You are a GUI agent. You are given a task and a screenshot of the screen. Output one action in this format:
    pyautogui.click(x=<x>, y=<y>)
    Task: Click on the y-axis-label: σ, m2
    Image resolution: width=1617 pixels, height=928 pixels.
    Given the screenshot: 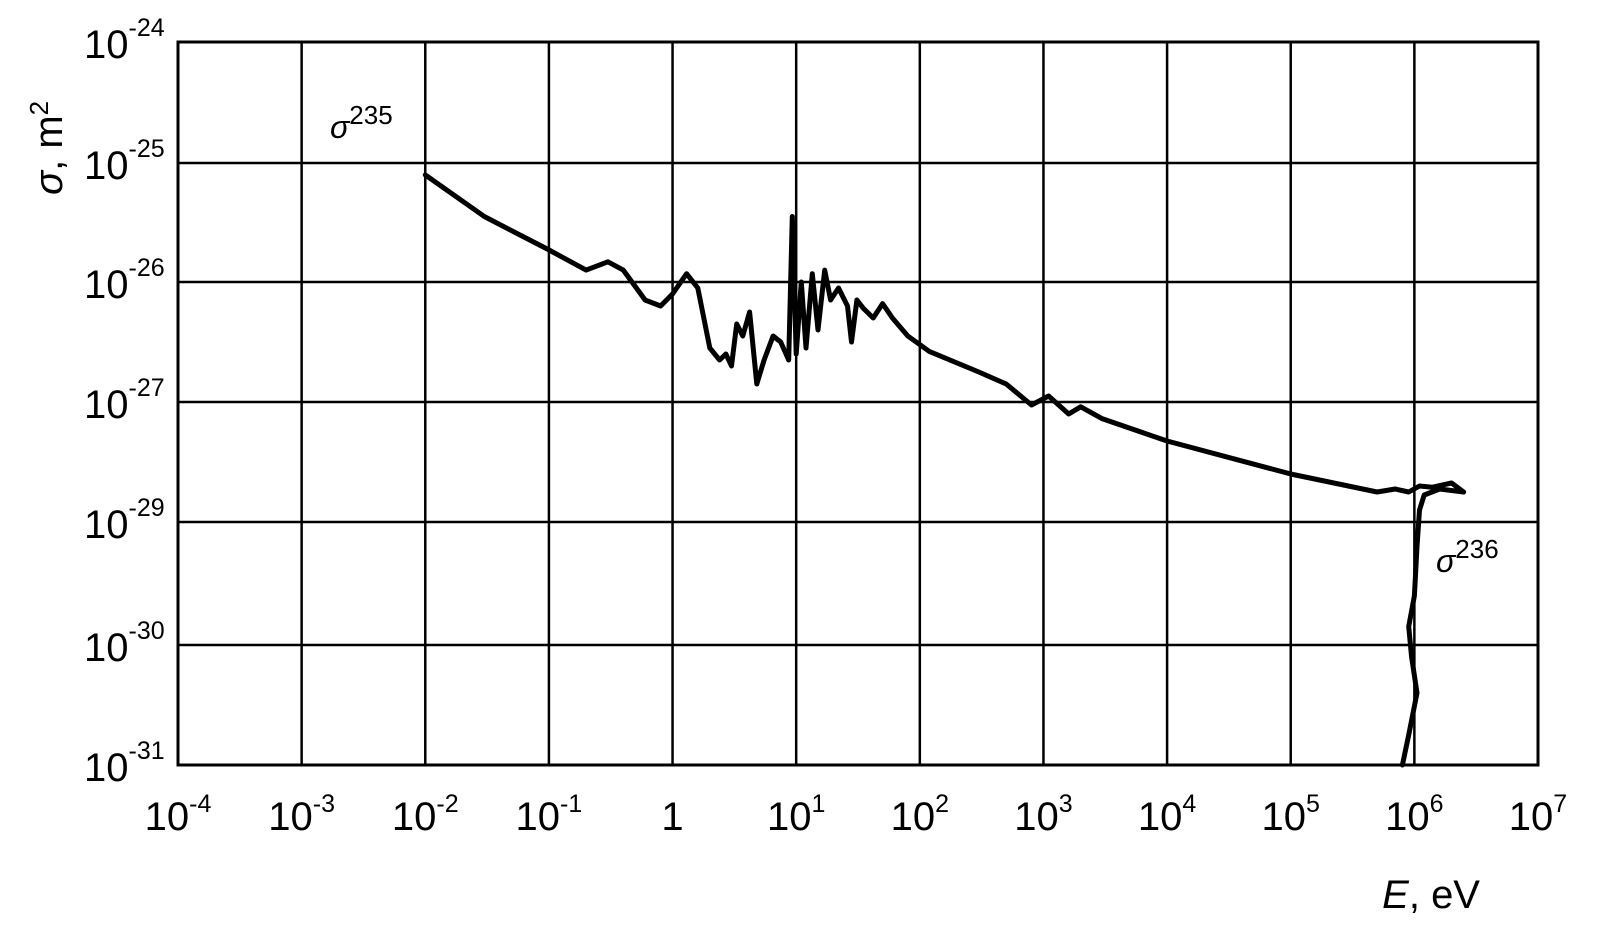 What is the action you would take?
    pyautogui.click(x=47, y=148)
    